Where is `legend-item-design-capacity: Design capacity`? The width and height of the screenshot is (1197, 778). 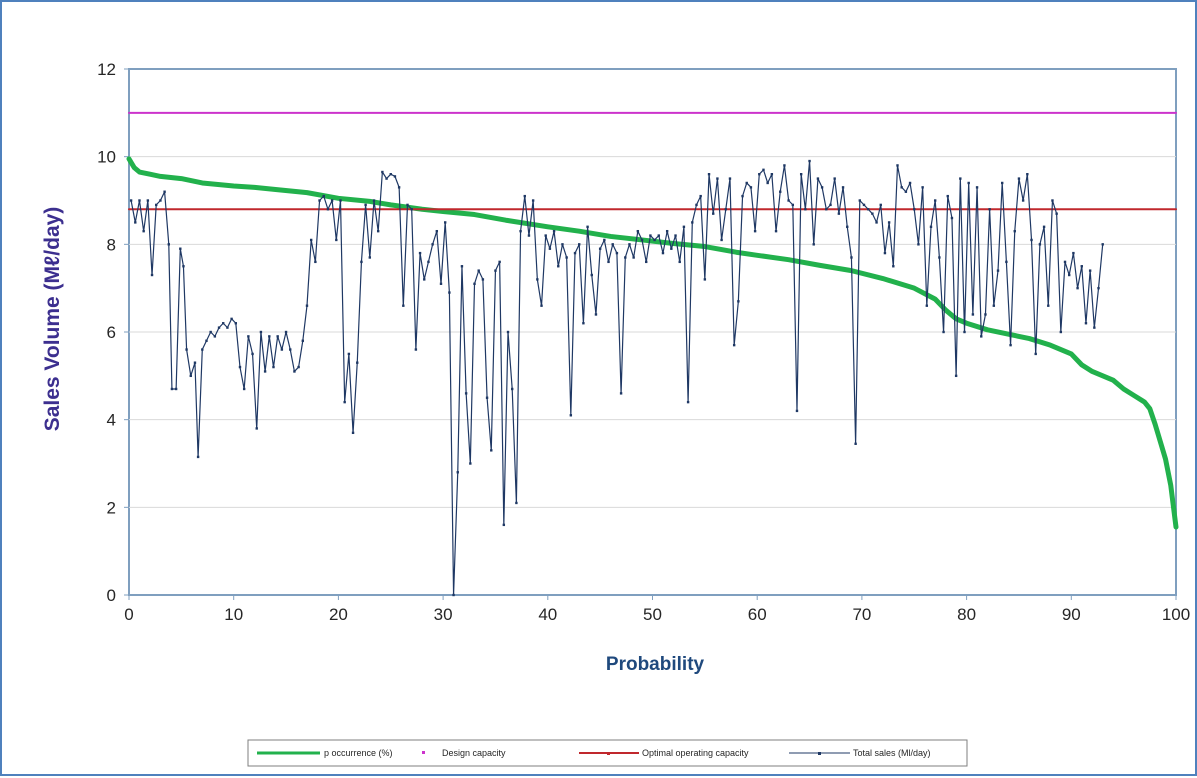
legend-item-design-capacity: Design capacity is located at coordinates (464, 753).